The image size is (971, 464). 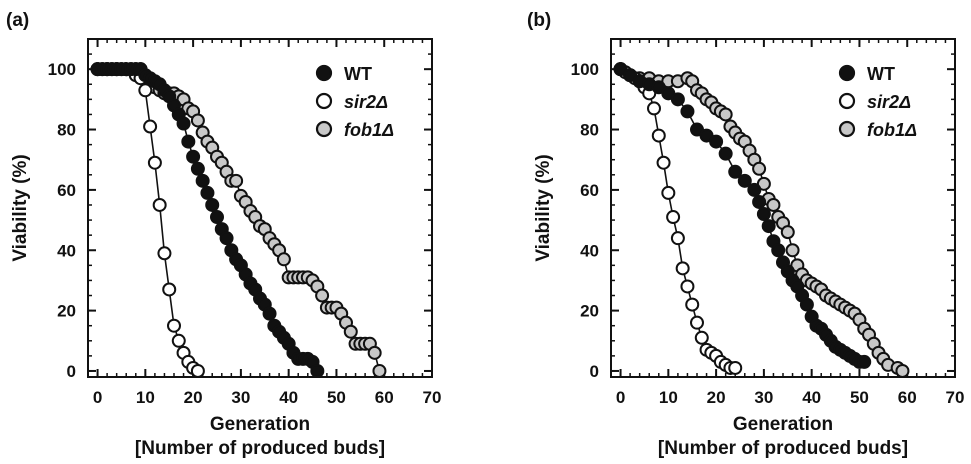 I want to click on y-tick-label-40: 40, so click(x=589, y=250).